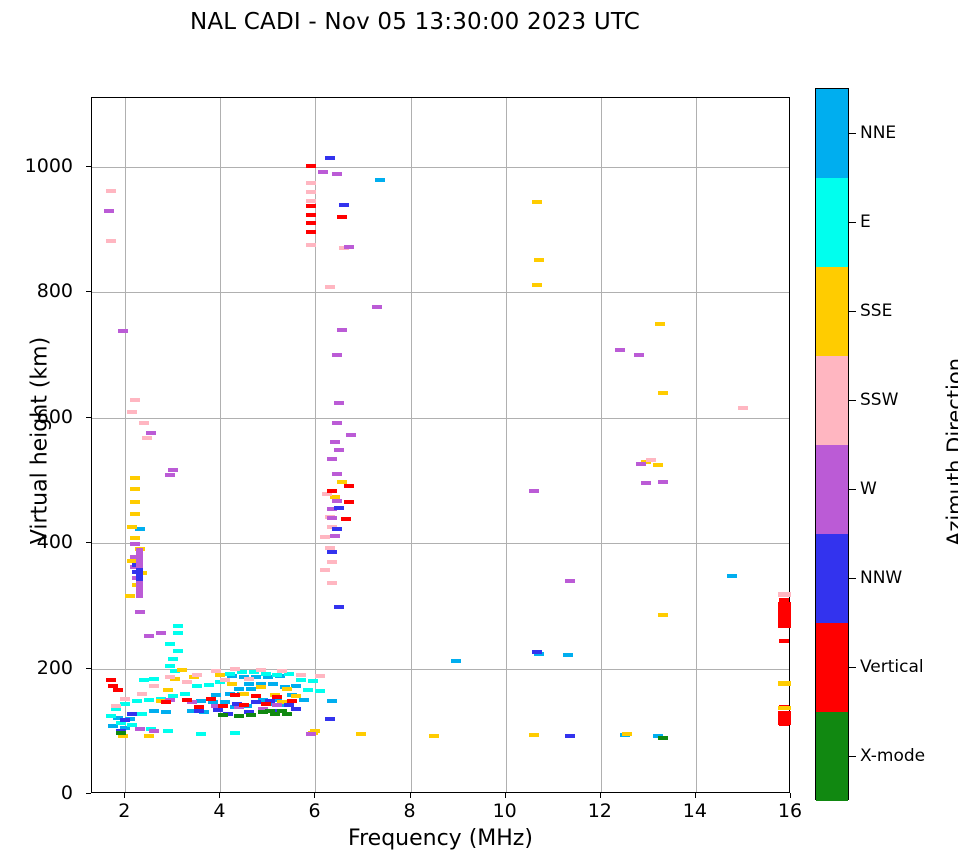 The height and width of the screenshot is (857, 958). Describe the element at coordinates (832, 222) in the screenshot. I see `colorbar-band-e` at that location.